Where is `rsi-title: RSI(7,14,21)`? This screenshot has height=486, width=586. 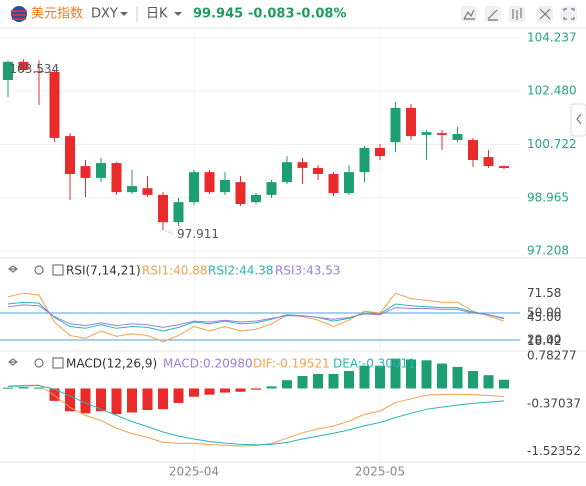 rsi-title: RSI(7,14,21) is located at coordinates (103, 271).